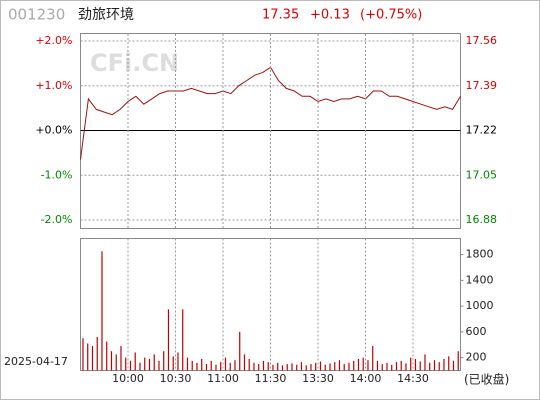  What do you see at coordinates (318, 378) in the screenshot?
I see `x-tick-label: 13:30` at bounding box center [318, 378].